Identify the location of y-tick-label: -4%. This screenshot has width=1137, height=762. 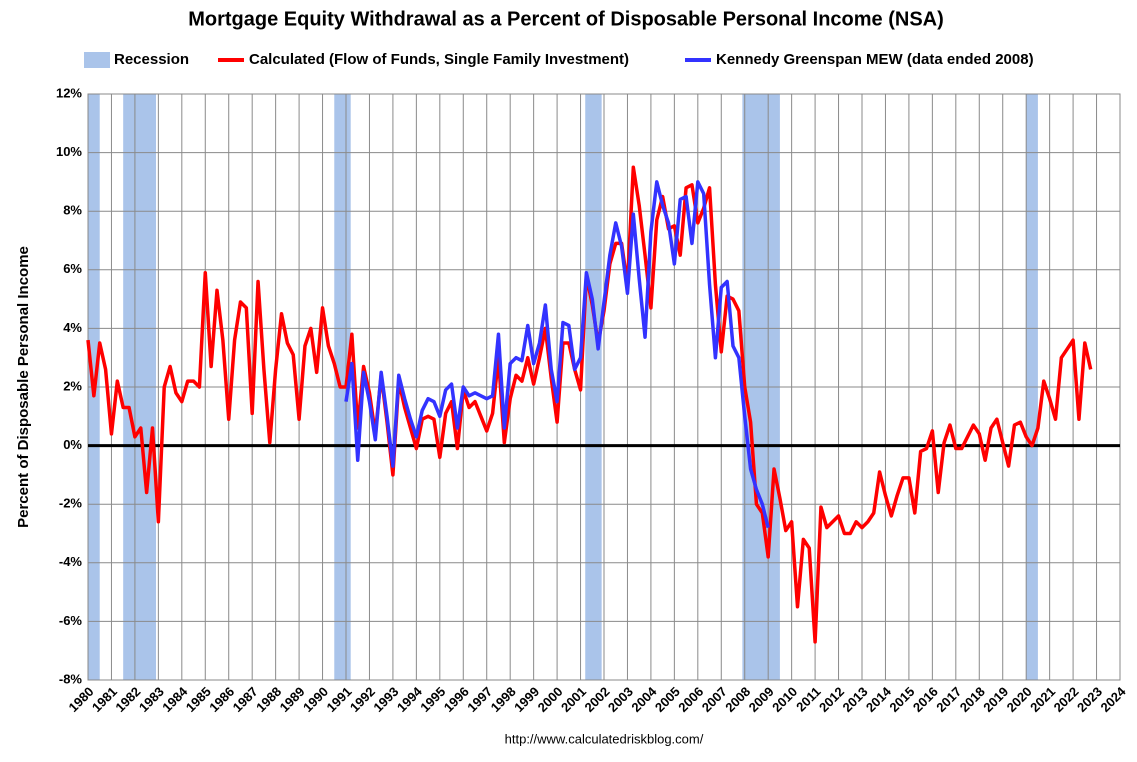
(71, 561).